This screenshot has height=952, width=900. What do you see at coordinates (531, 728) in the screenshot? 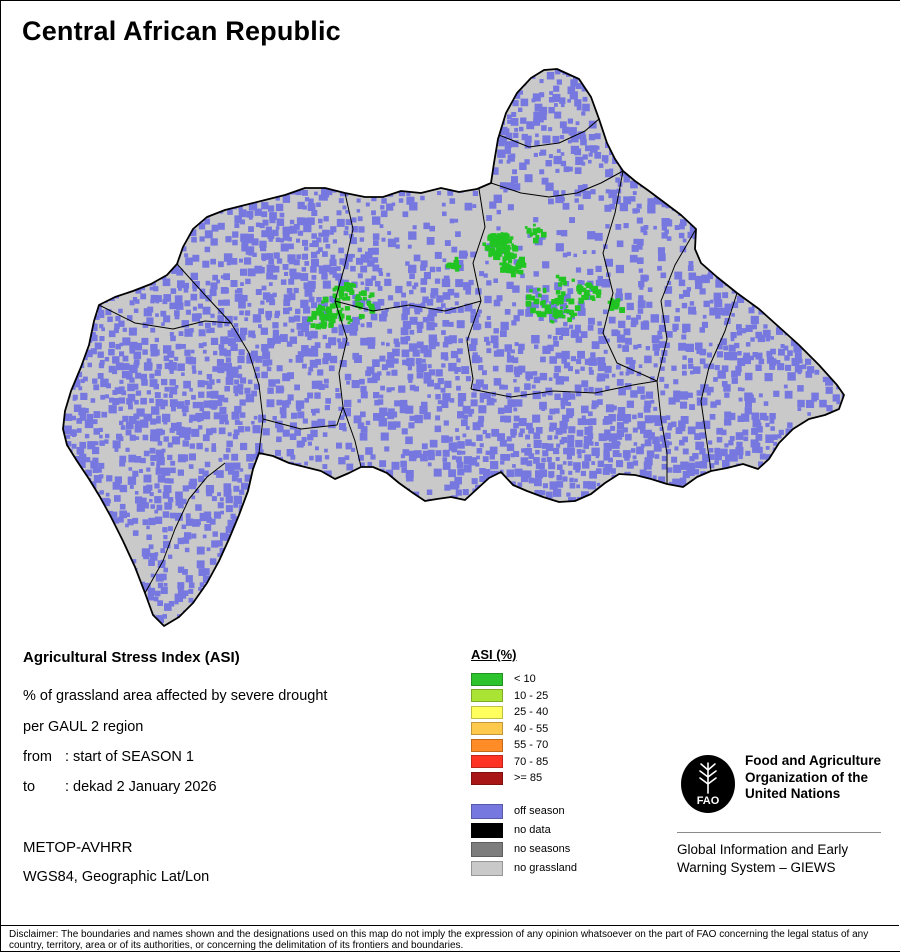
I see `legend-label: 40 - 55` at bounding box center [531, 728].